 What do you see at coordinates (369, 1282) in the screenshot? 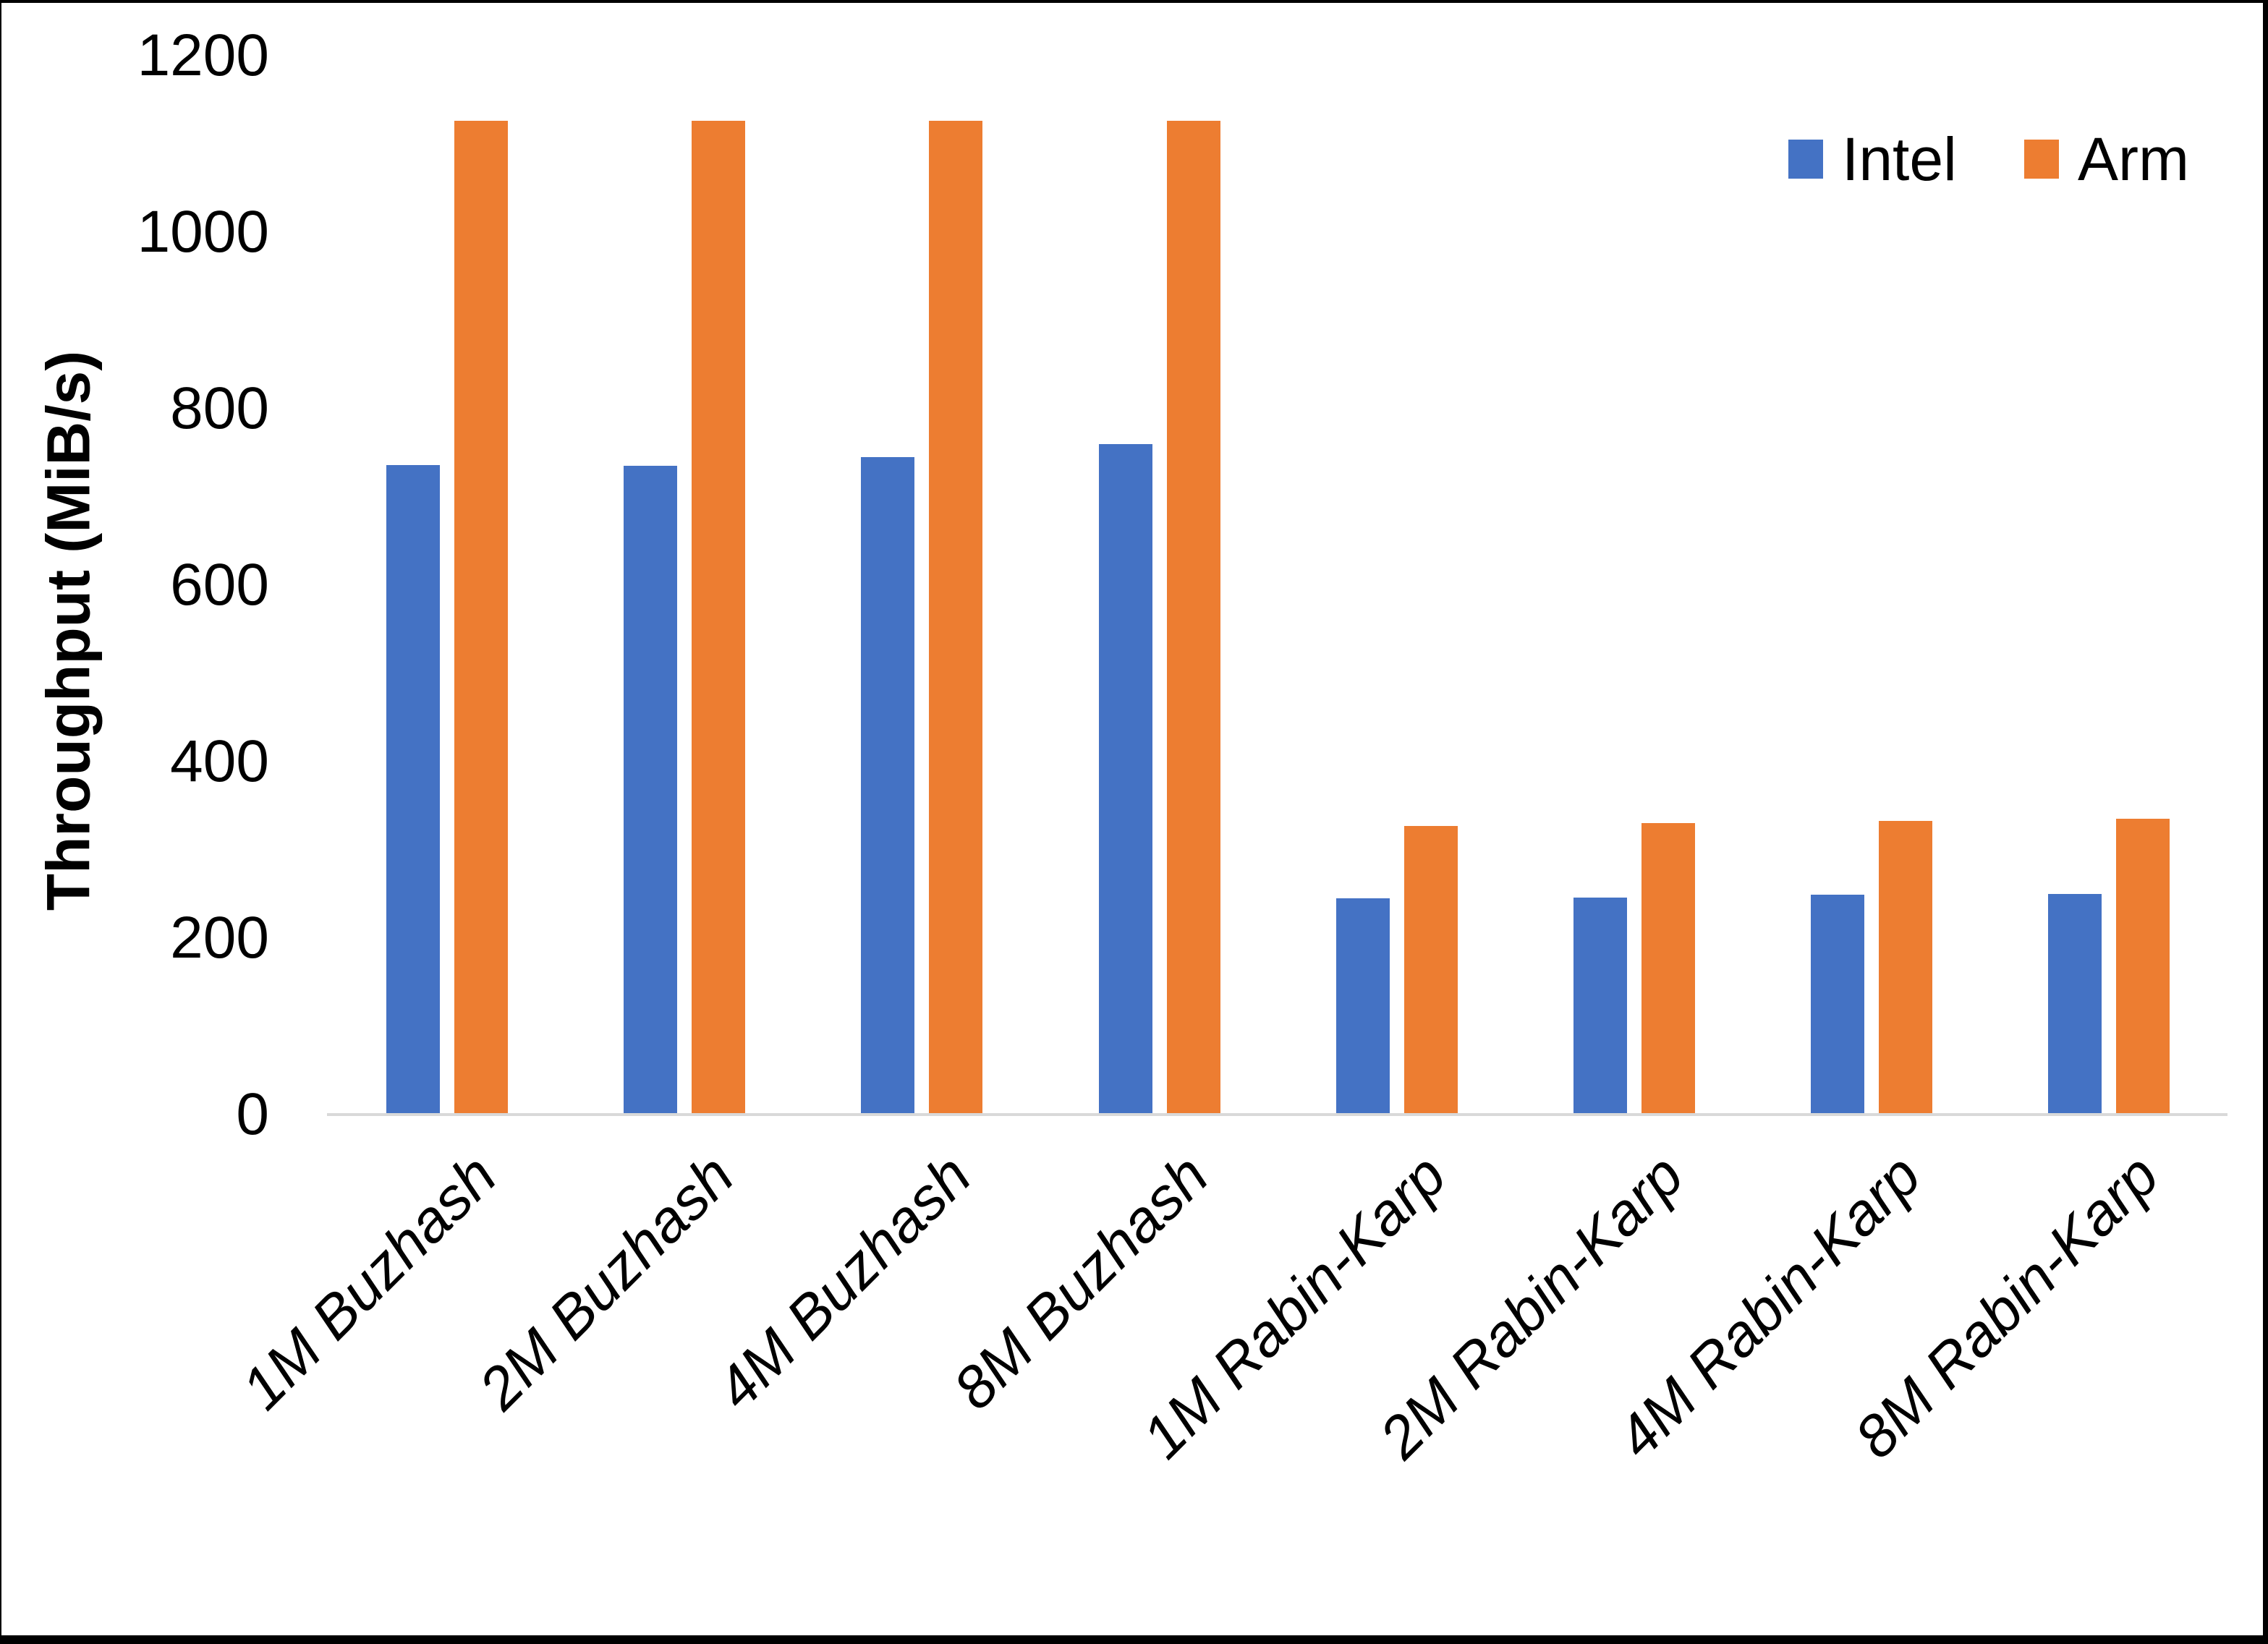
I see `x-category-label: 1M Buzhash` at bounding box center [369, 1282].